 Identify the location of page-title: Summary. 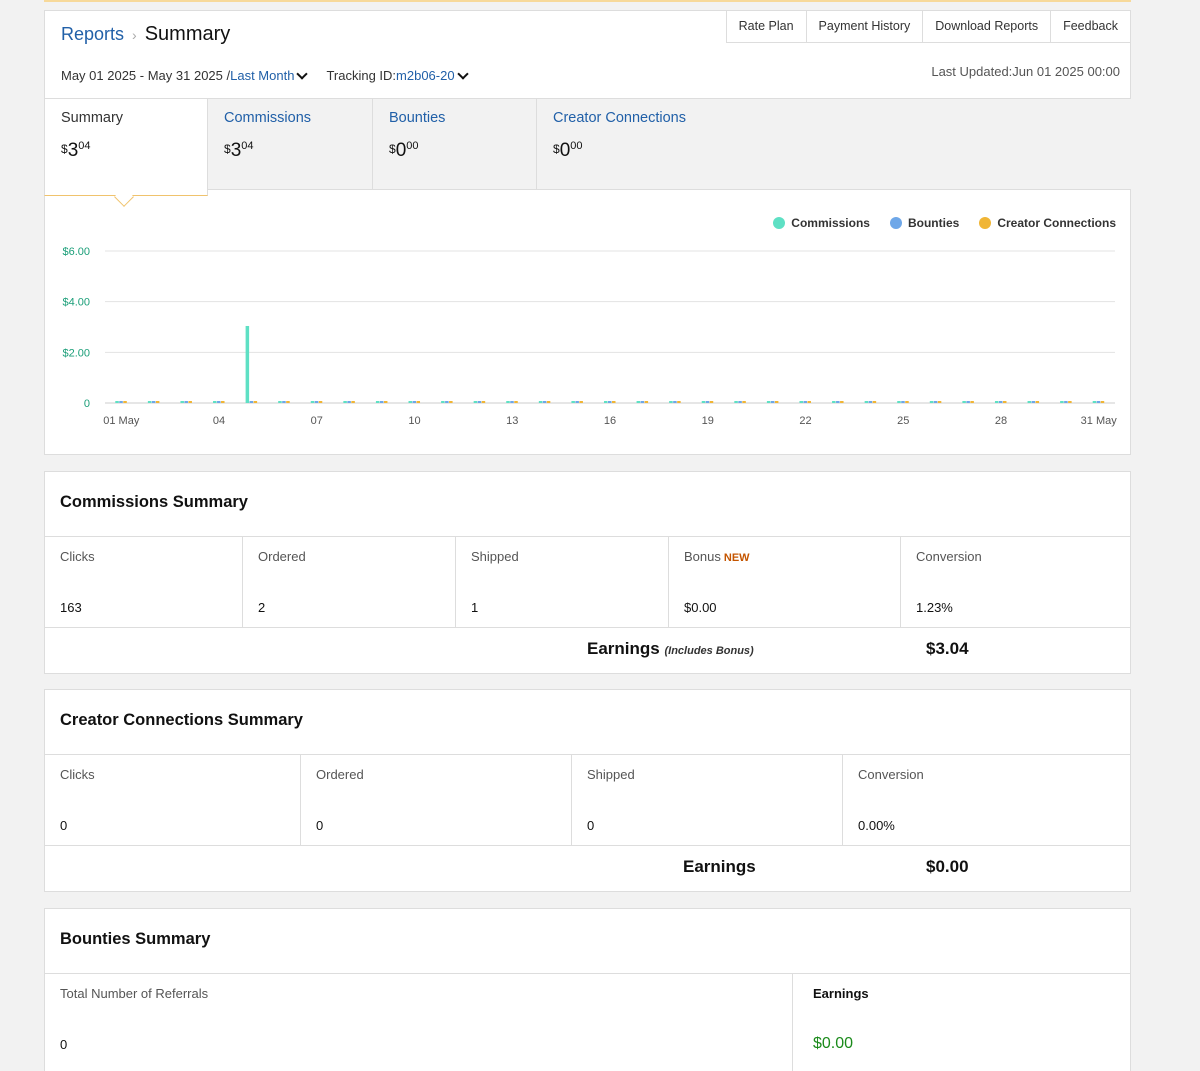
(187, 34).